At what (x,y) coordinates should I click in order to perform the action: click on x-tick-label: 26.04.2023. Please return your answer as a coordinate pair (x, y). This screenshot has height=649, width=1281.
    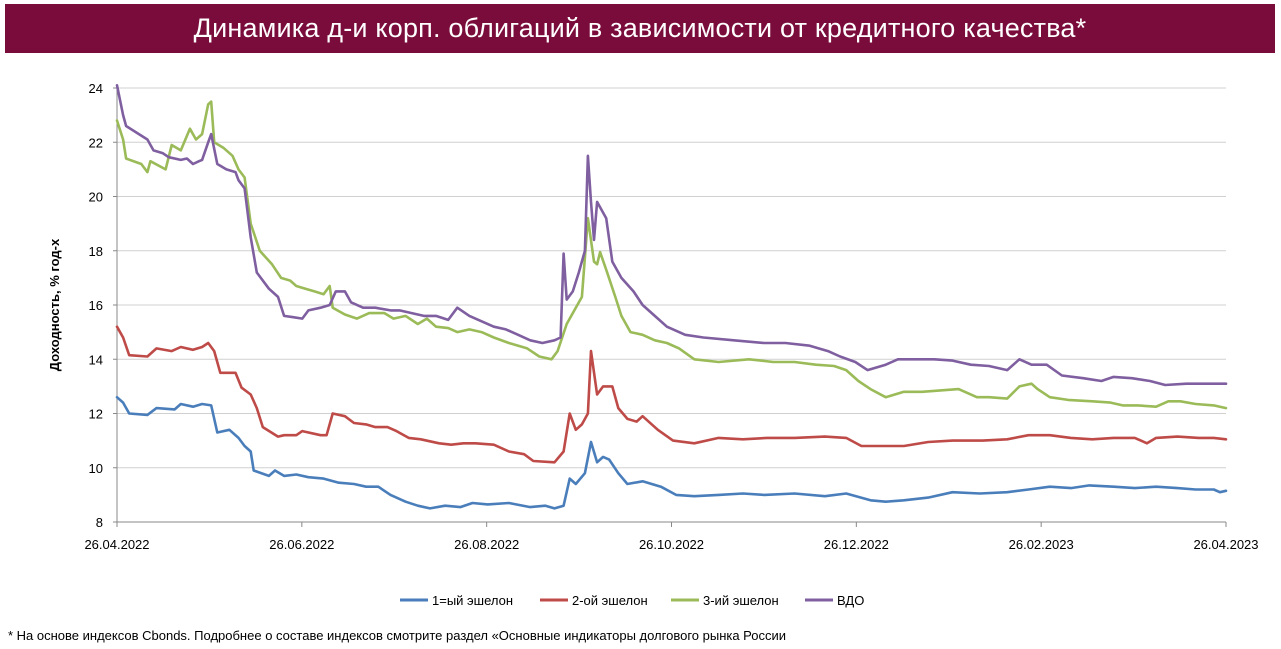
    Looking at the image, I should click on (1225, 544).